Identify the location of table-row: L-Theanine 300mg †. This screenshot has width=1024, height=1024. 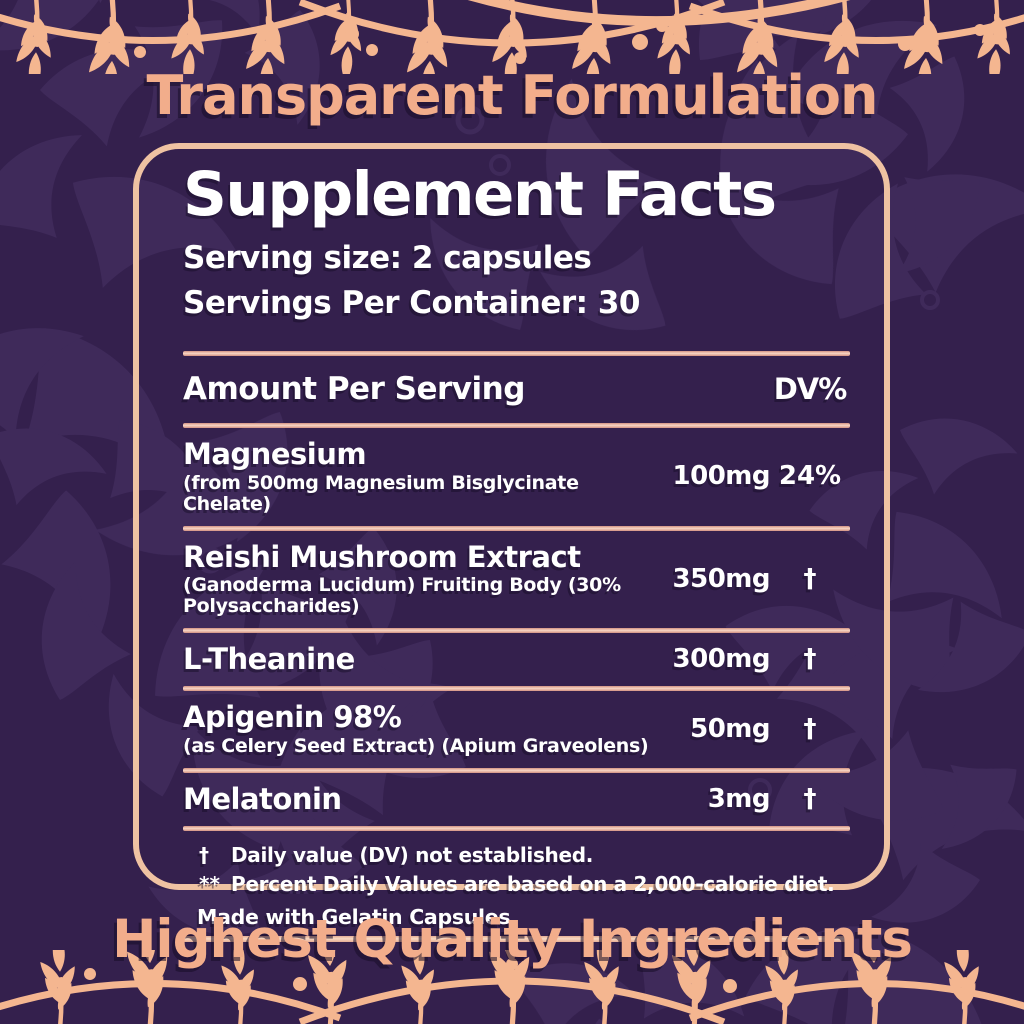
(516, 662).